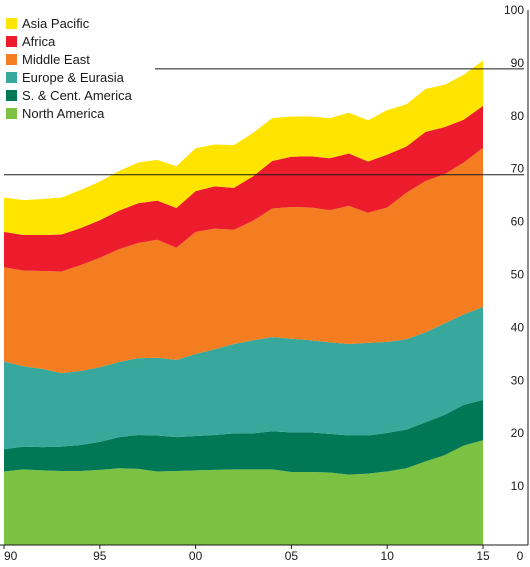 Image resolution: width=530 pixels, height=567 pixels. What do you see at coordinates (63, 113) in the screenshot?
I see `legend-label-north-america: North America` at bounding box center [63, 113].